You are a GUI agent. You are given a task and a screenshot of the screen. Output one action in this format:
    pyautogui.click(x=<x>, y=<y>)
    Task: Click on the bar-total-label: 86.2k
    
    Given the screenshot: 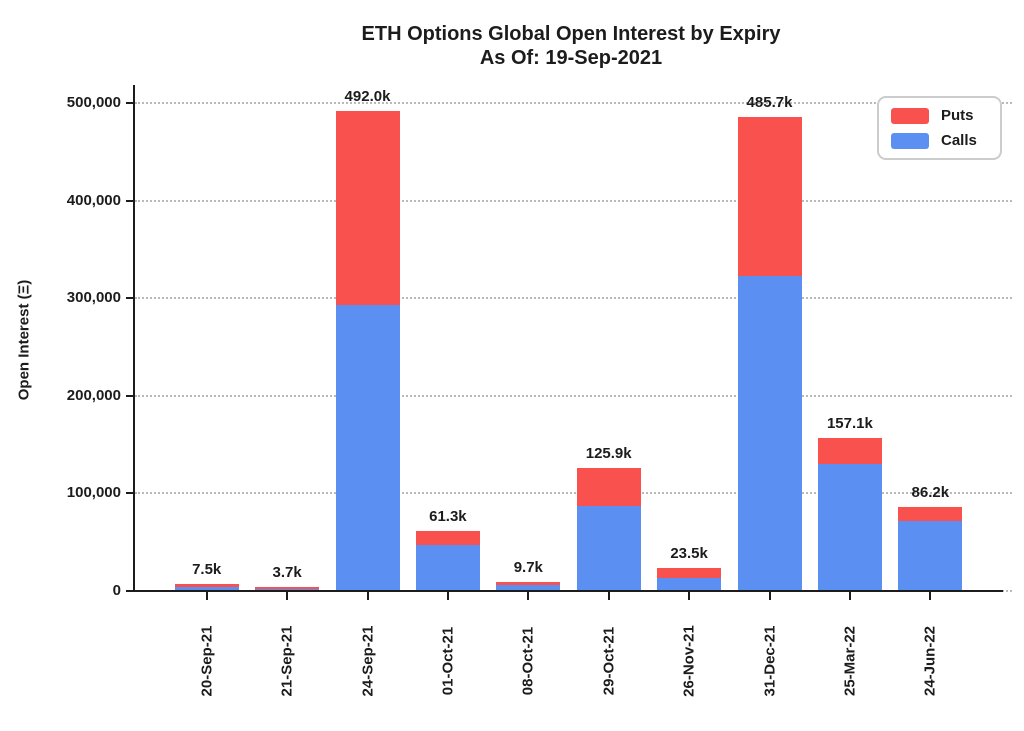 What is the action you would take?
    pyautogui.click(x=930, y=492)
    